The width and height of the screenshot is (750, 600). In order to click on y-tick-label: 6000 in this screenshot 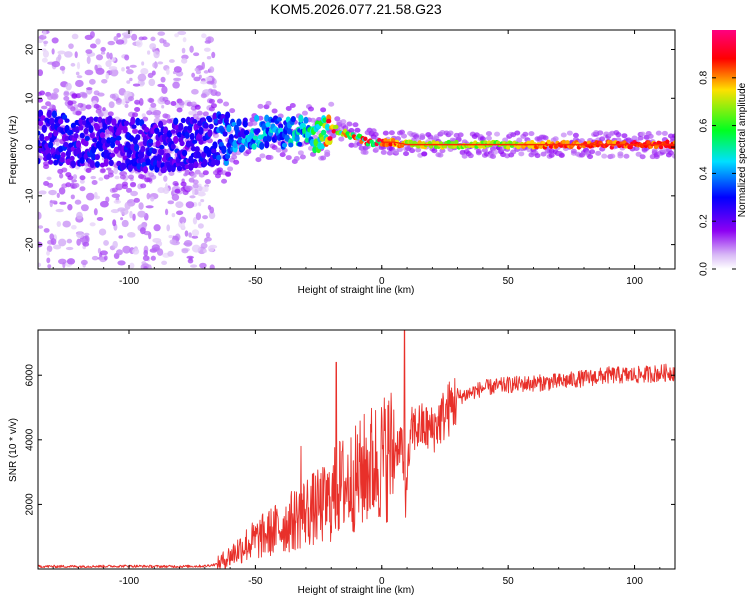, I will do `click(30, 375)`.